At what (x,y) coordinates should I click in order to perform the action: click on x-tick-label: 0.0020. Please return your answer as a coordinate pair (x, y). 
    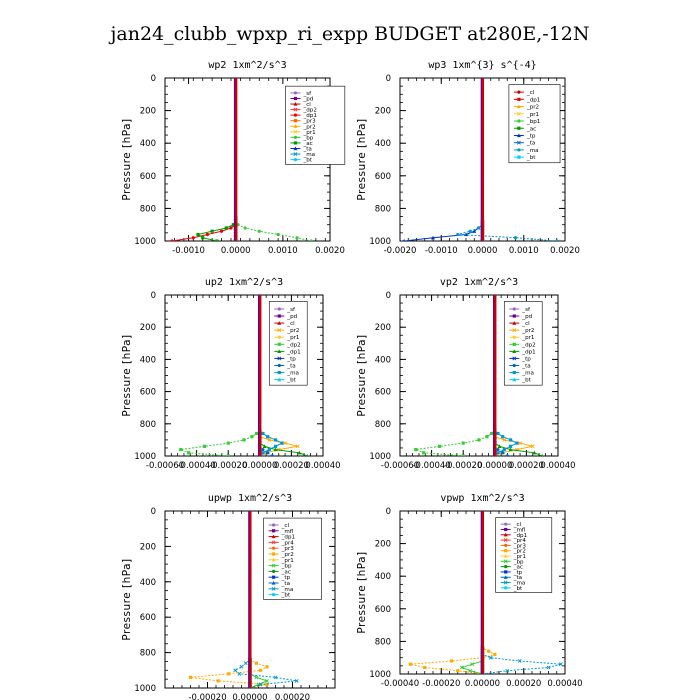
    Looking at the image, I should click on (330, 251).